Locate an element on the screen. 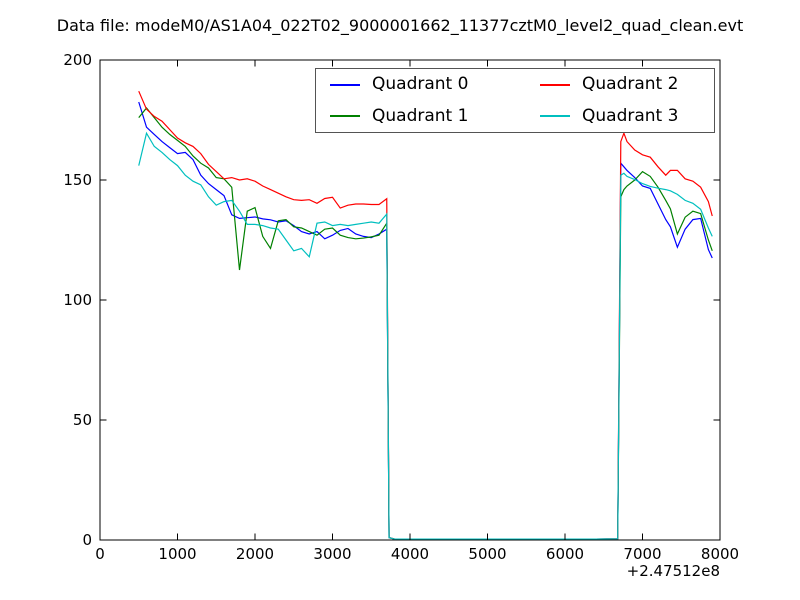  legend-label-quadrant-2: Quadrant 2 is located at coordinates (630, 84).